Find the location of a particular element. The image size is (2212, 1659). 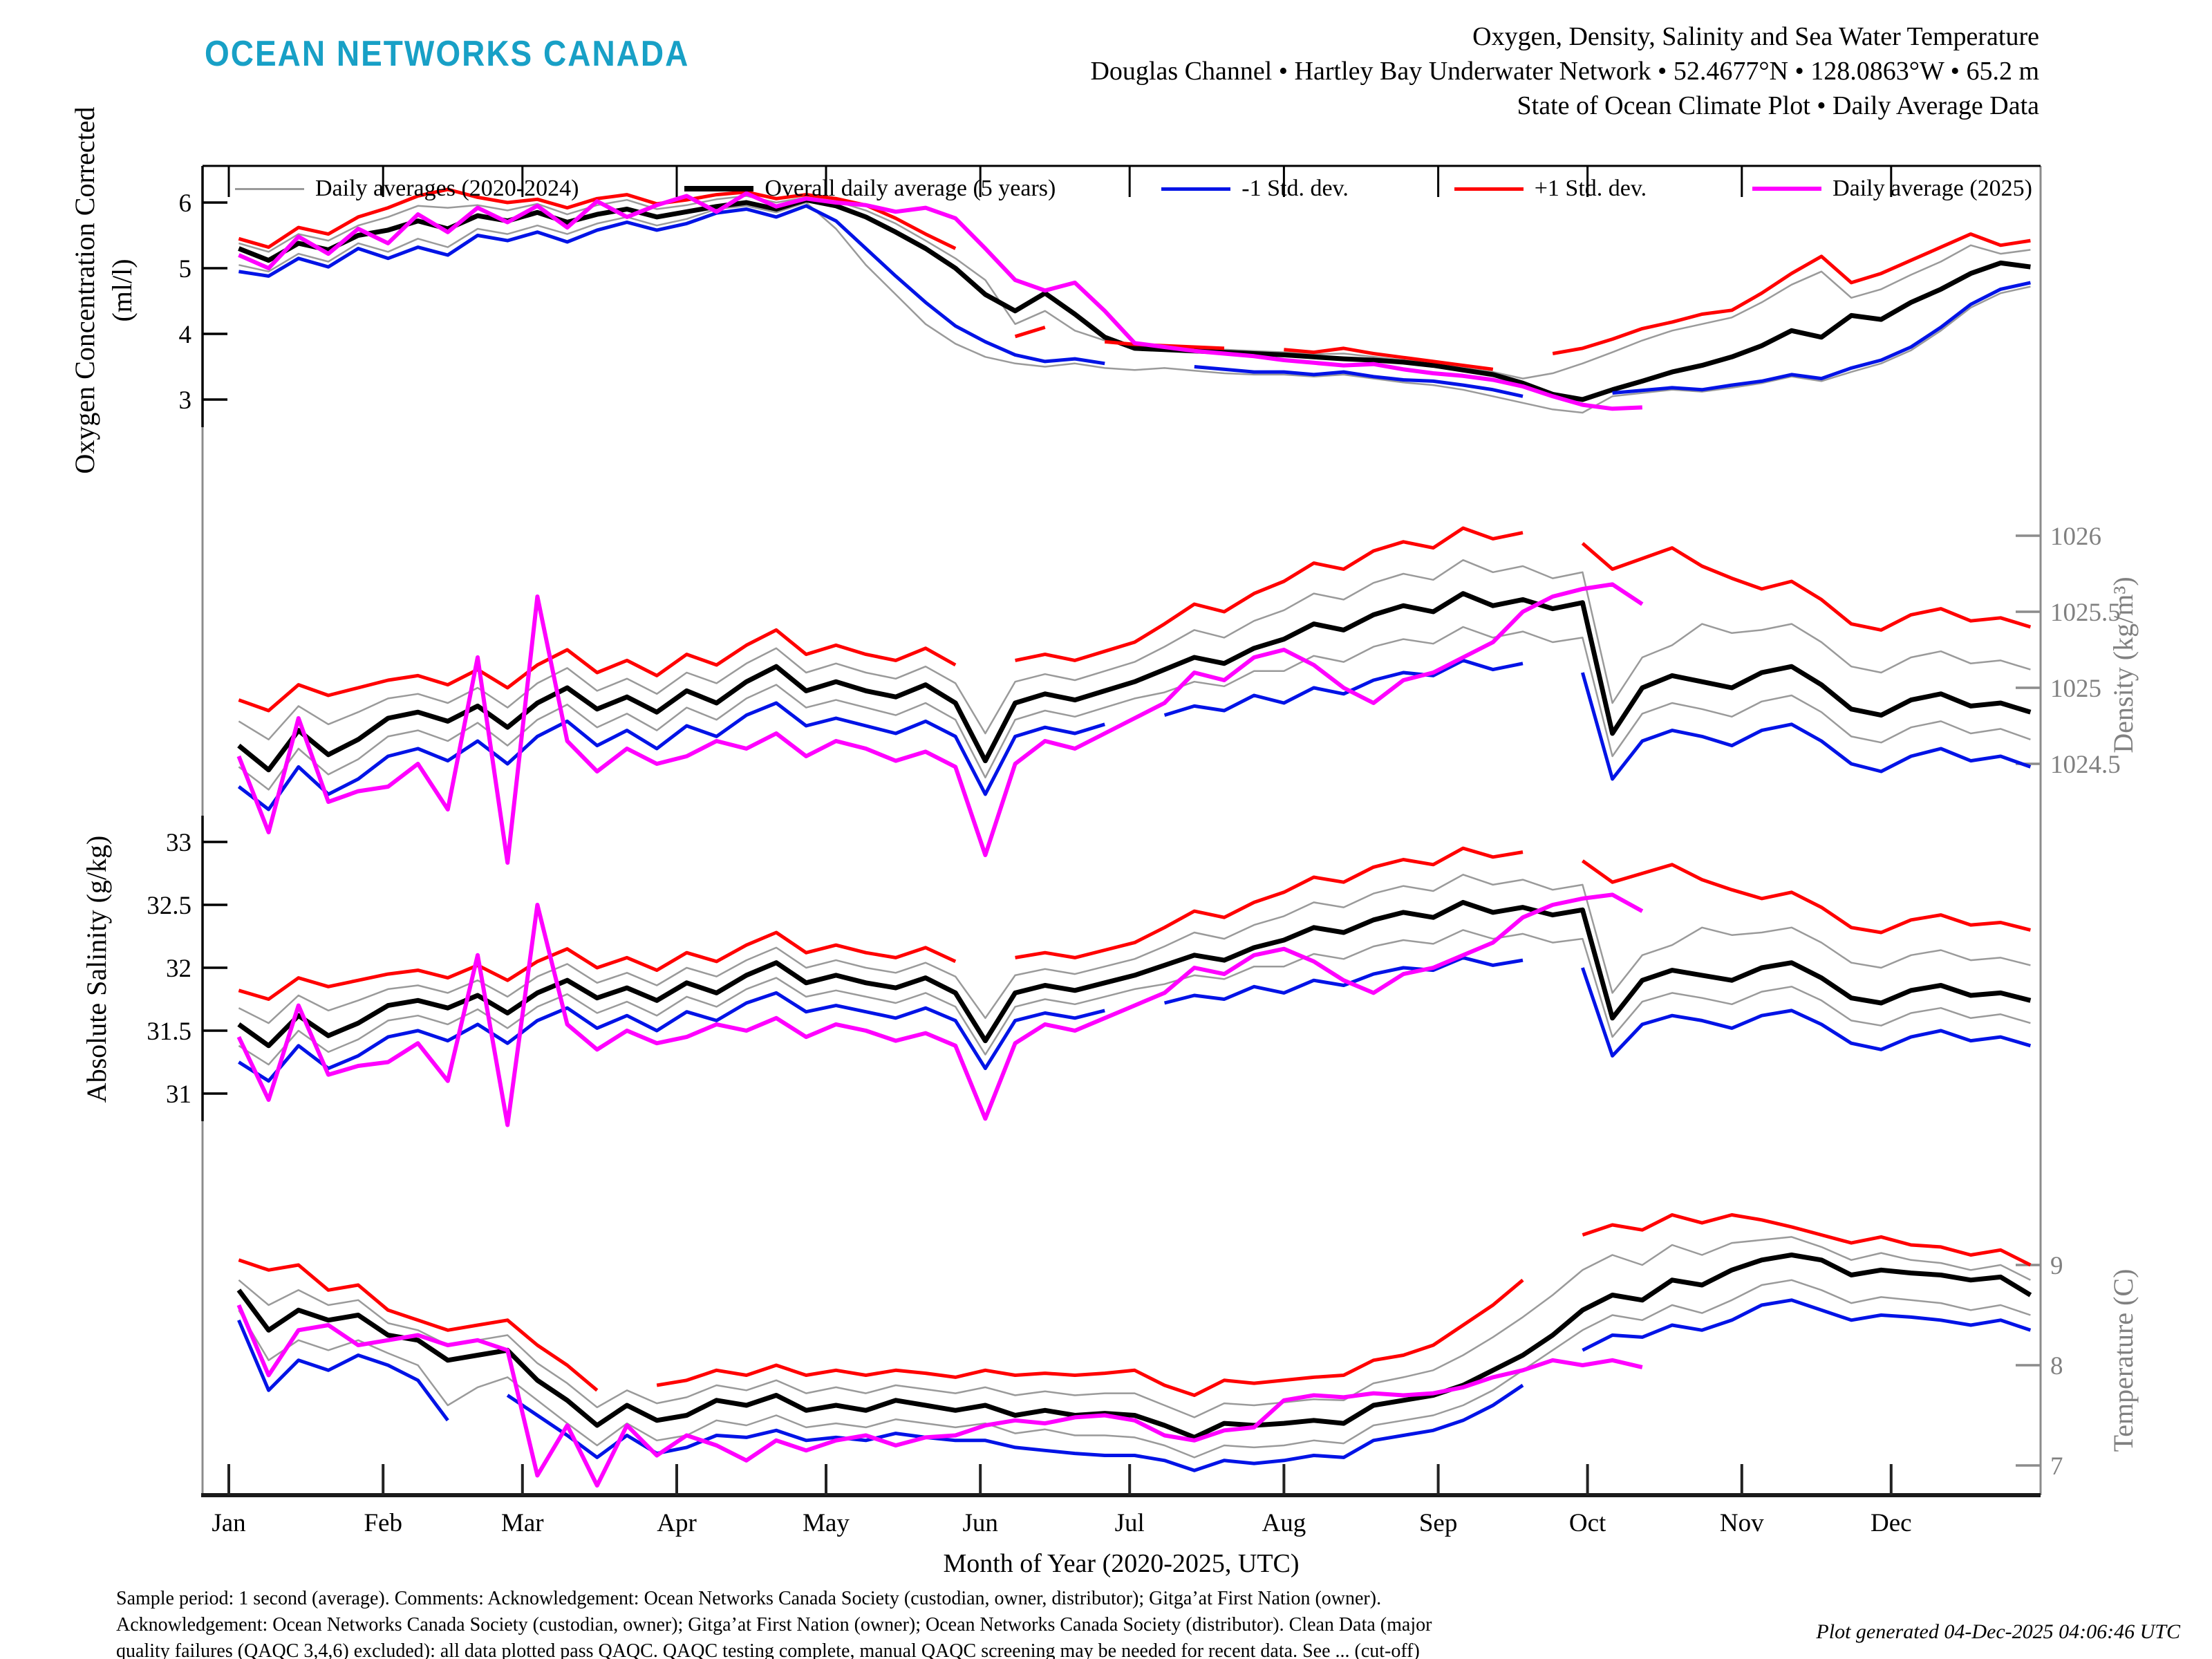

salinity-series-blue is located at coordinates (1135, 1019).